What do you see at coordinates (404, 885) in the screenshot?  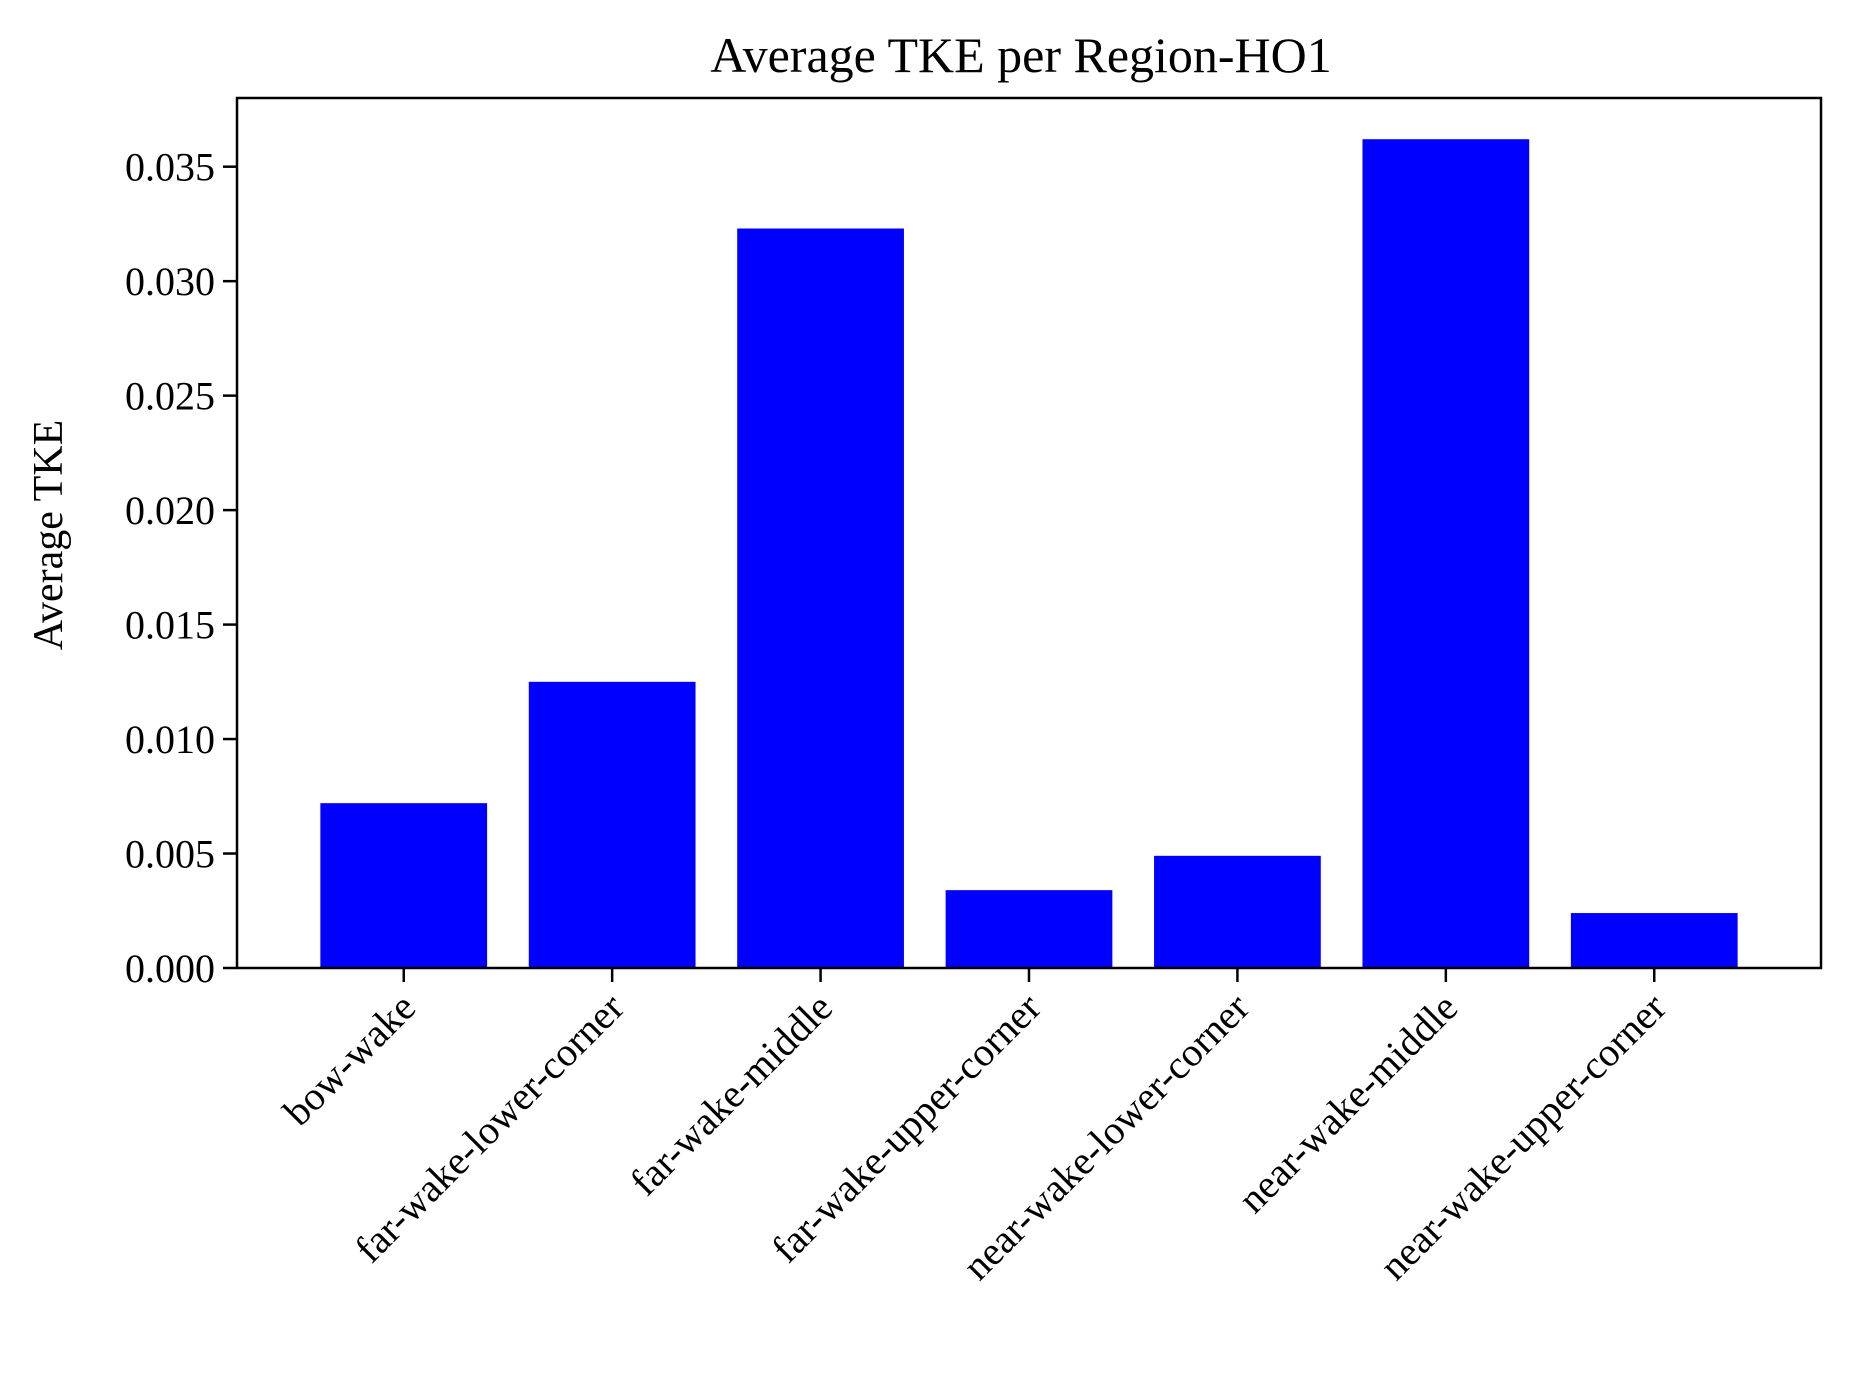 I see `bar-bow-wake` at bounding box center [404, 885].